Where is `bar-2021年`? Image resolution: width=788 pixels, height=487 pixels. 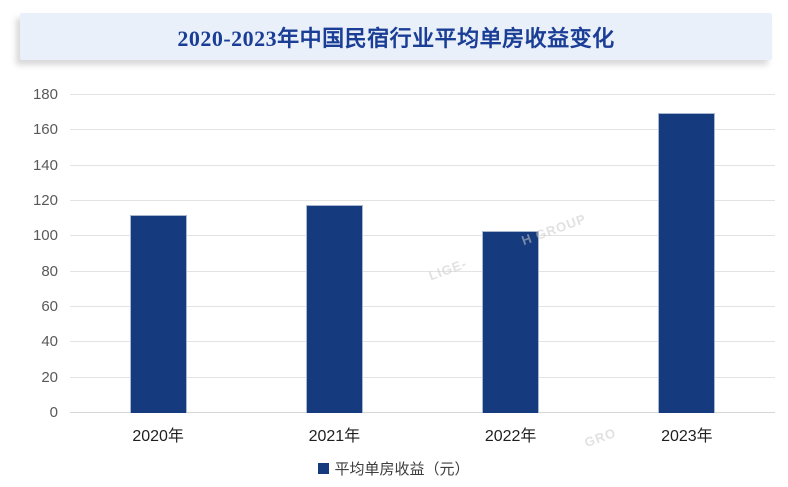
bar-2021年 is located at coordinates (334, 308).